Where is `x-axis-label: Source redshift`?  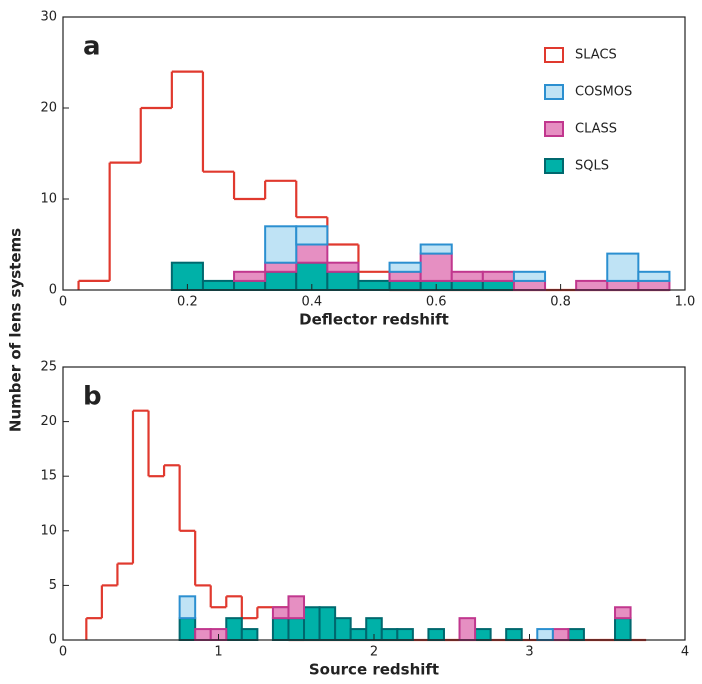
x-axis-label: Source redshift is located at coordinates (374, 670).